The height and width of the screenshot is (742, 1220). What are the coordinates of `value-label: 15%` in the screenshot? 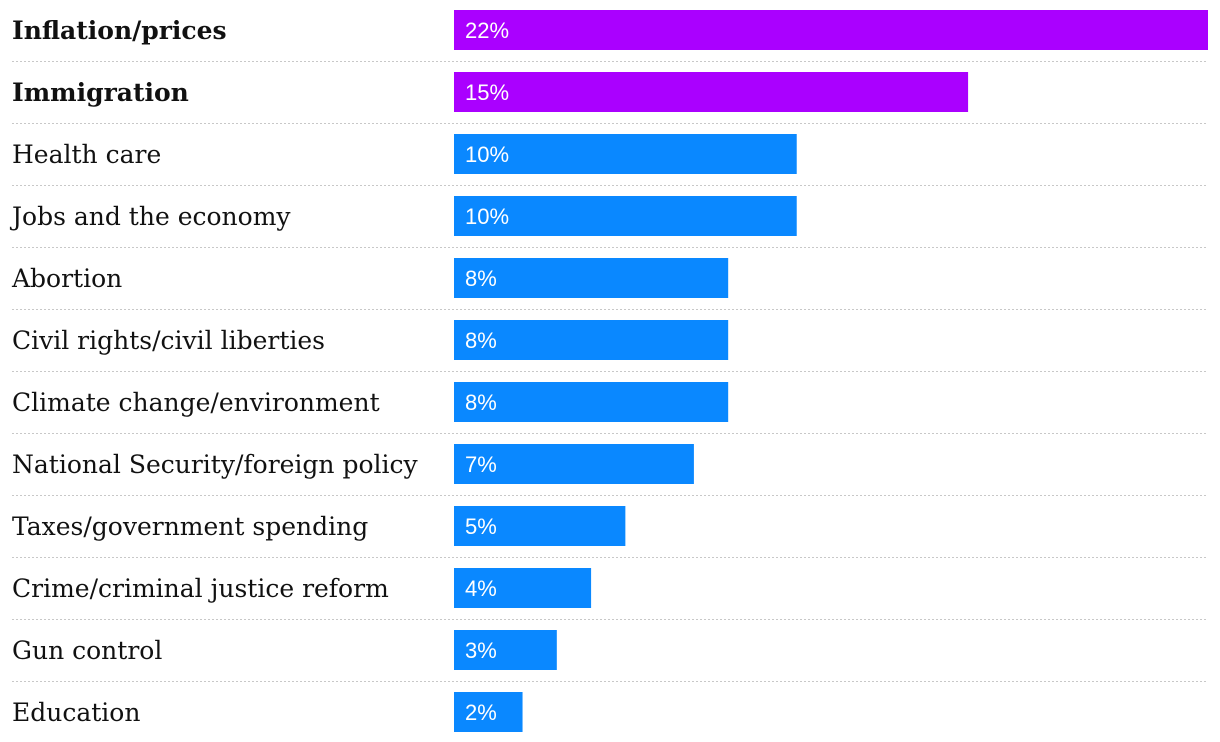 It's located at (487, 92).